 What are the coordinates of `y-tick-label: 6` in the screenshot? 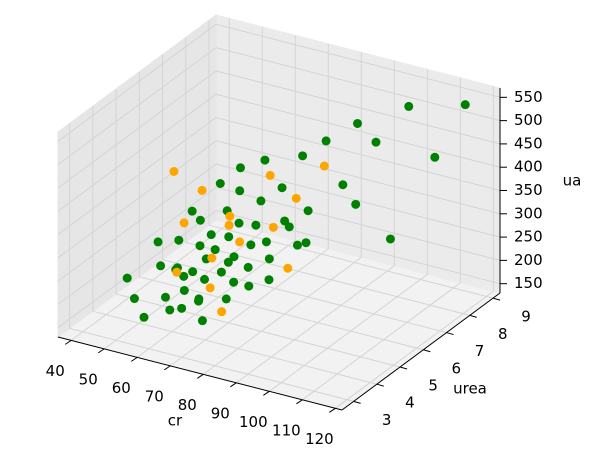 It's located at (457, 368).